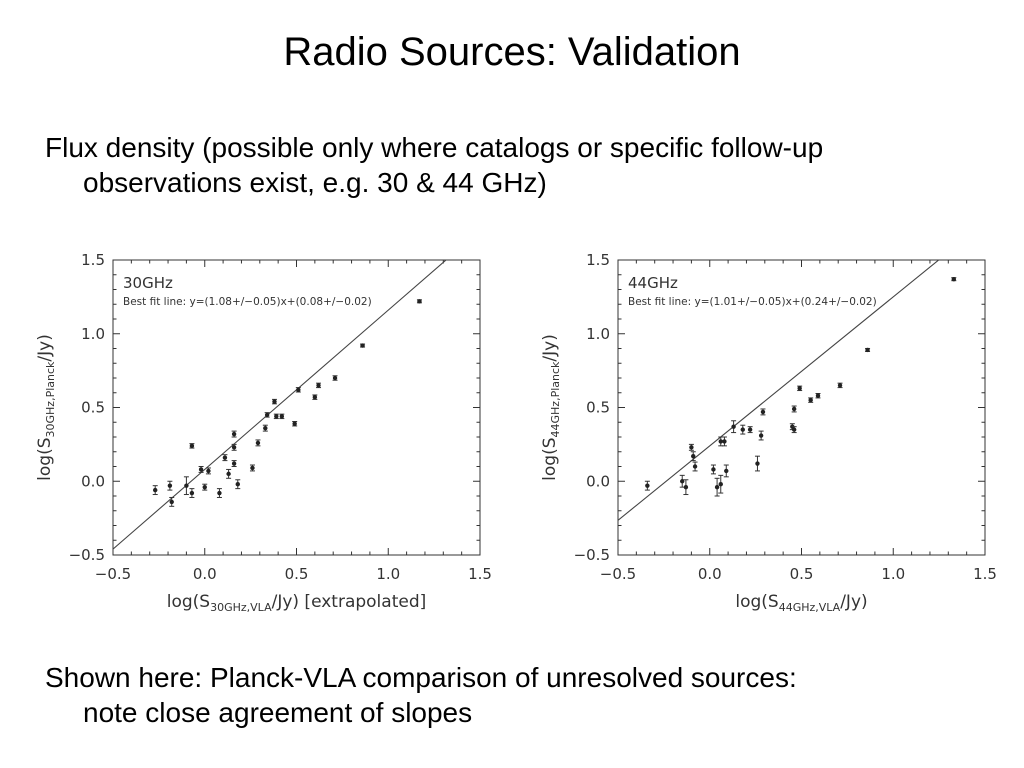 The height and width of the screenshot is (768, 1024). Describe the element at coordinates (550, 458) in the screenshot. I see `y-axis-label-pre: log(S` at that location.